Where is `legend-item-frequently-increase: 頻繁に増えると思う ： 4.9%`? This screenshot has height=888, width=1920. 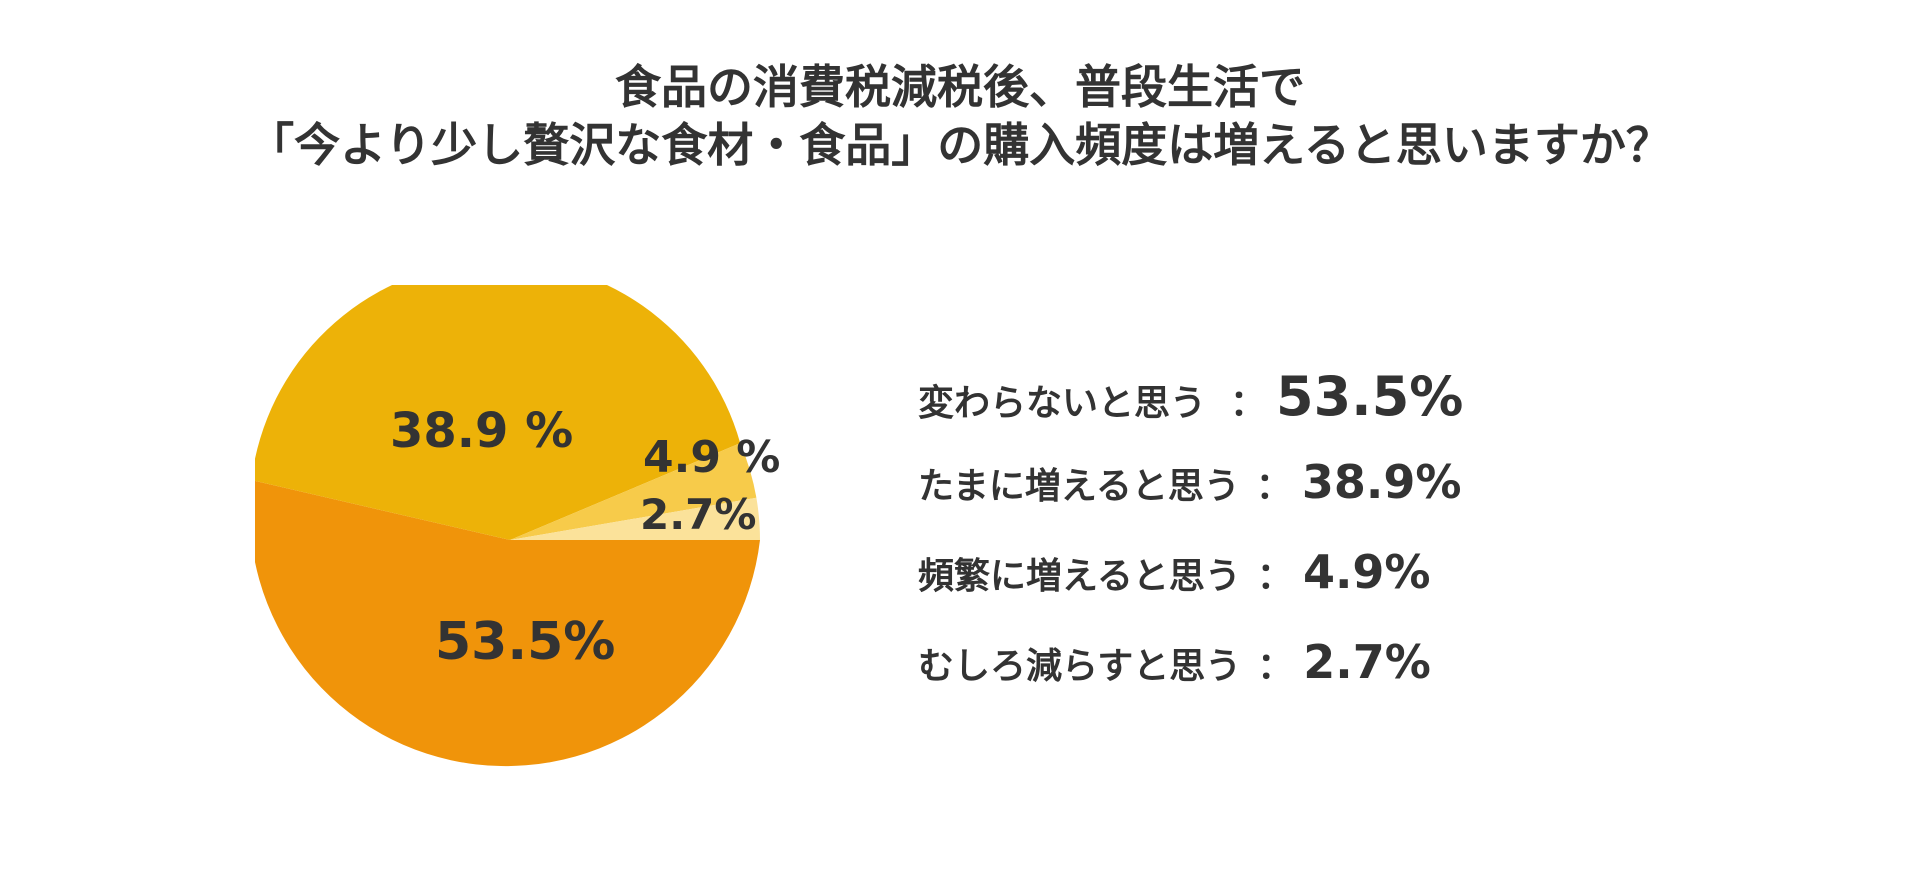
legend-item-frequently-increase: 頻繁に増えると思う ： 4.9% is located at coordinates (1190, 590).